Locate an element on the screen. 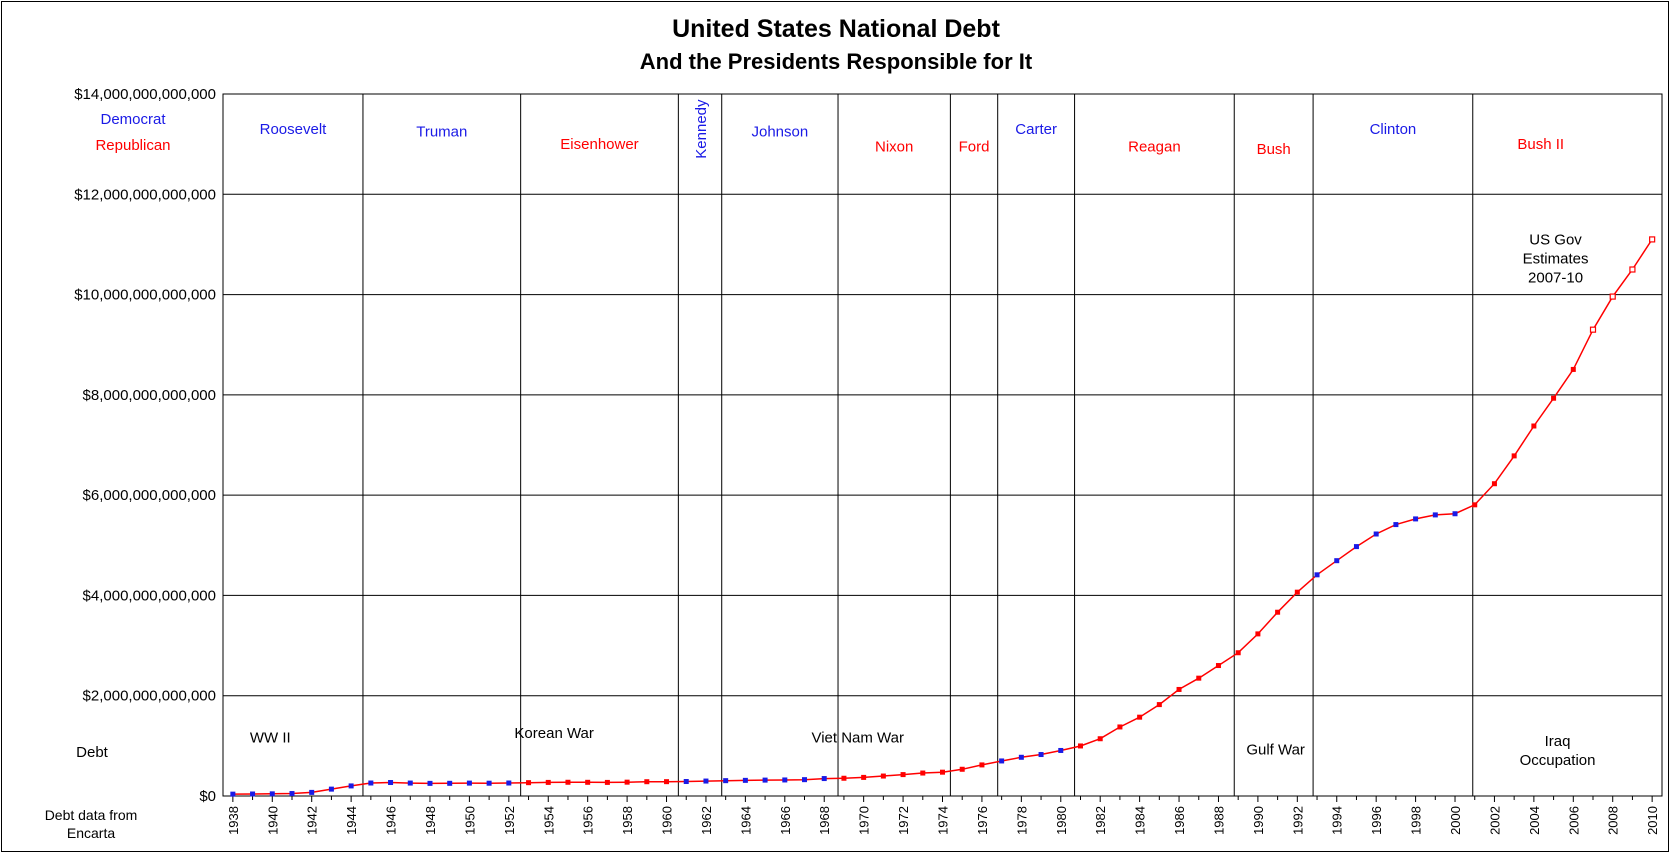 The image size is (1672, 855). president-label-bush: Bush is located at coordinates (1274, 149).